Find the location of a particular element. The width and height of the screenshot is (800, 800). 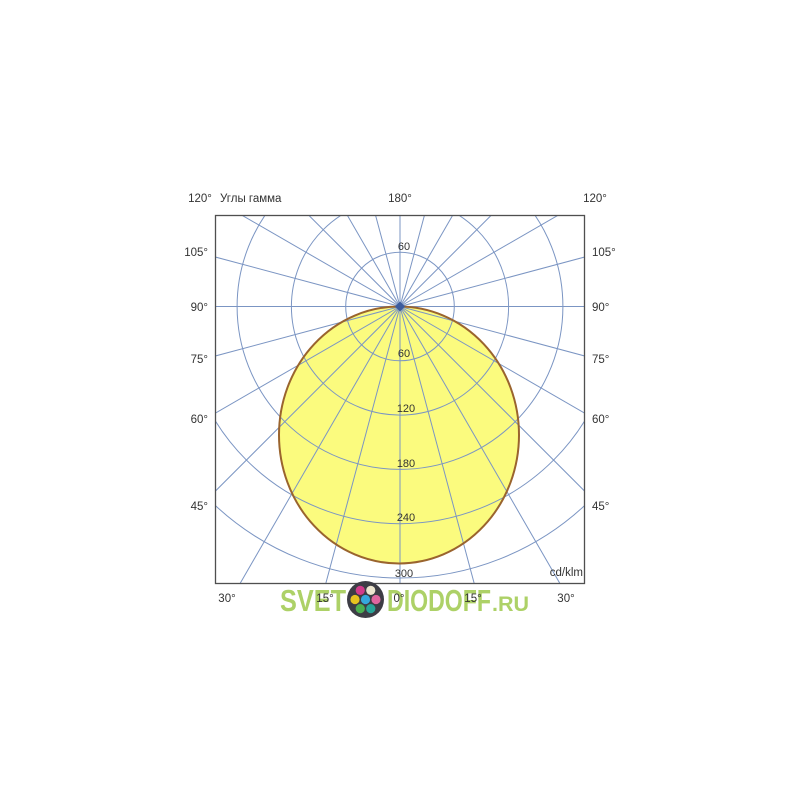

radial-tick-60: 60 is located at coordinates (404, 354).